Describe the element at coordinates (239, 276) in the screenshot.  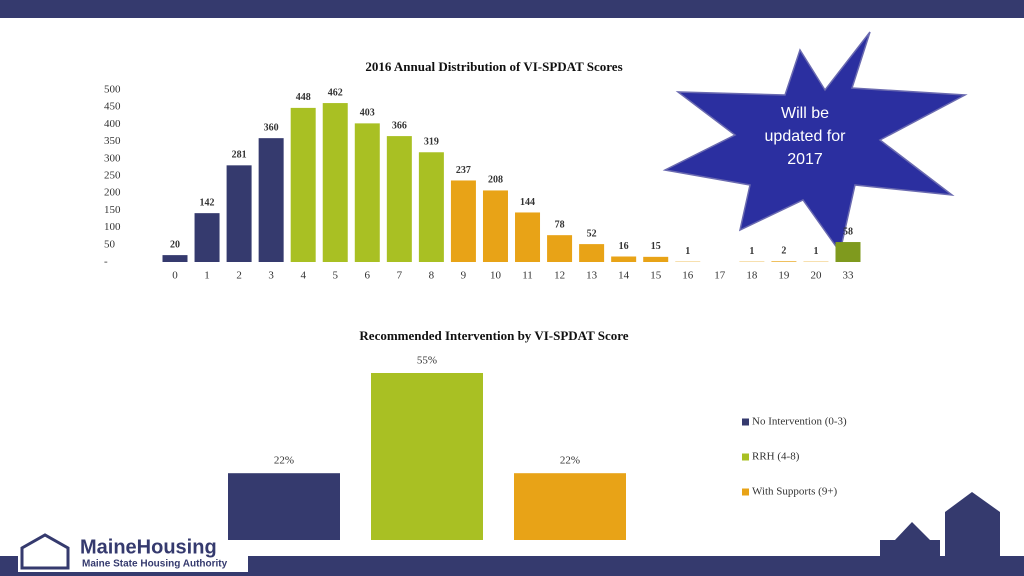
I see `x-tick-label: 2` at that location.